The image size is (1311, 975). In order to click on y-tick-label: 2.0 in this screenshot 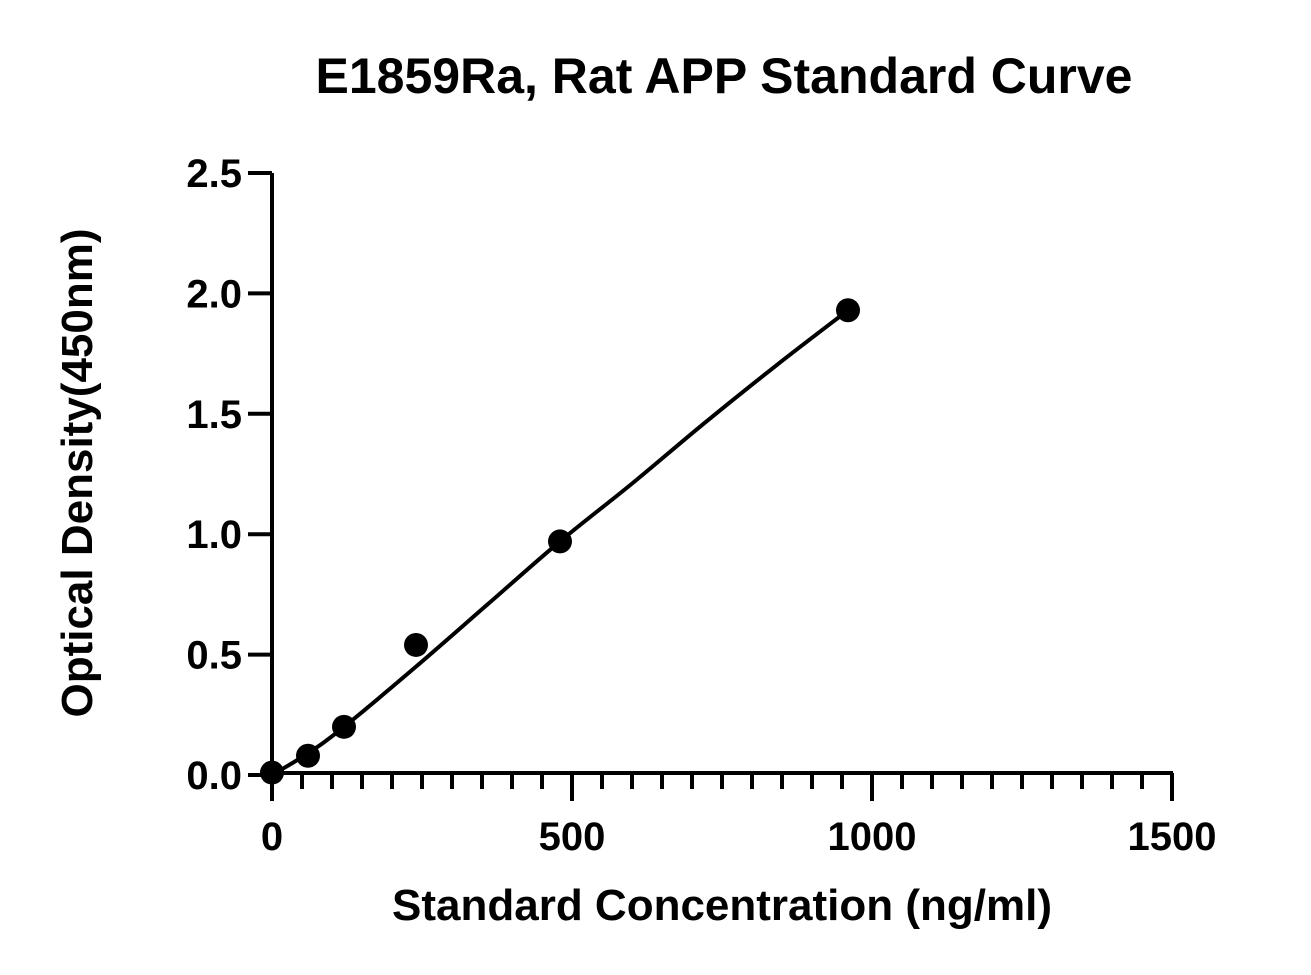, I will do `click(214, 294)`.